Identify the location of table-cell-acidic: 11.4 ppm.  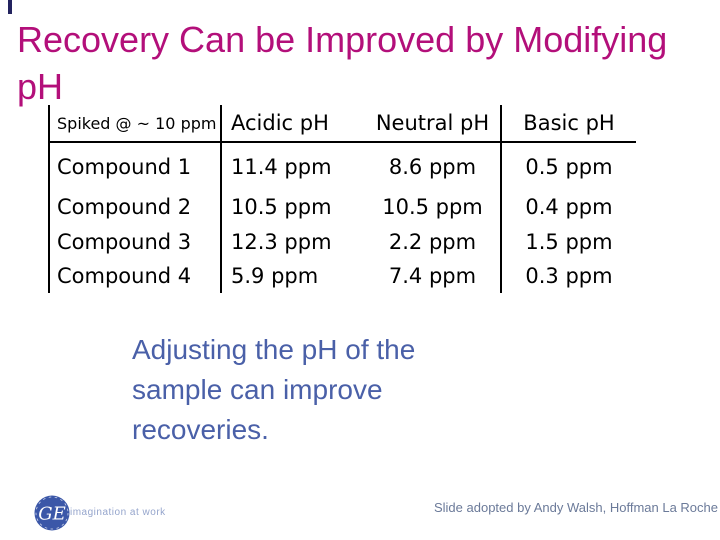
(281, 166).